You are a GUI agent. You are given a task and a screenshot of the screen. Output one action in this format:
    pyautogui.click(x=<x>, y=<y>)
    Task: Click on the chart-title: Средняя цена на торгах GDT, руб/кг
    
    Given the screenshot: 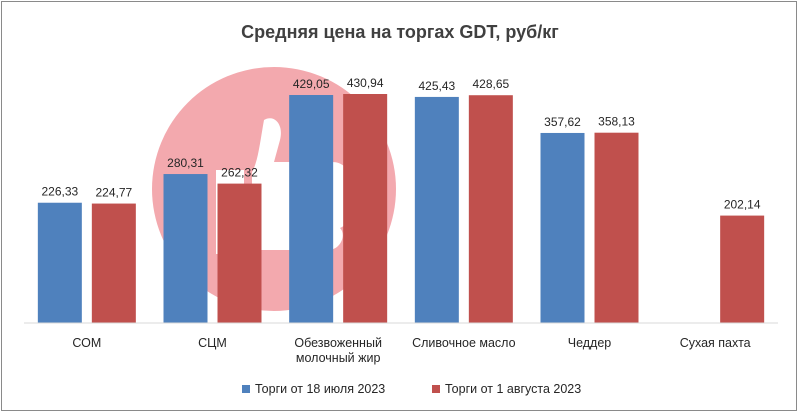 What is the action you would take?
    pyautogui.click(x=400, y=32)
    